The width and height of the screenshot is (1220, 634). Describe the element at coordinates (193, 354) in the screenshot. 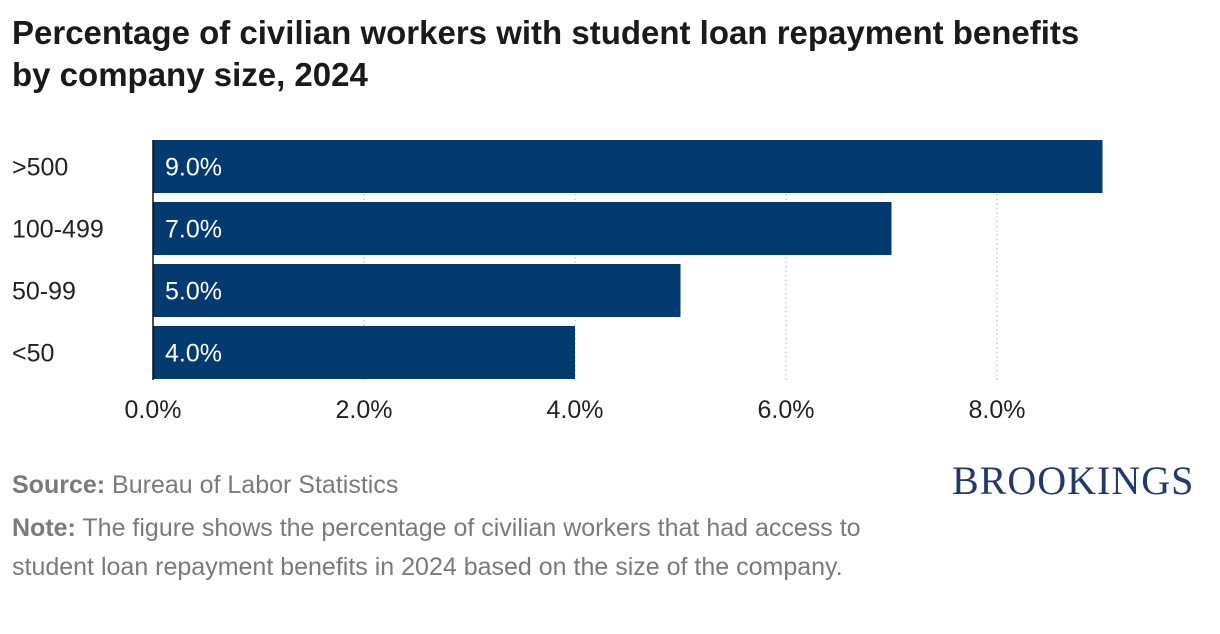

I see `value-label: 4.0%` at that location.